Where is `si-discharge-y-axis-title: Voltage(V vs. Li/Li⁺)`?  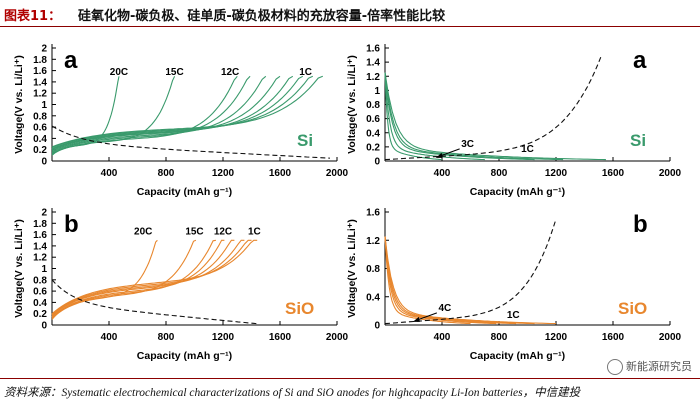 si-discharge-y-axis-title: Voltage(V vs. Li/Li⁺) is located at coordinates (352, 104).